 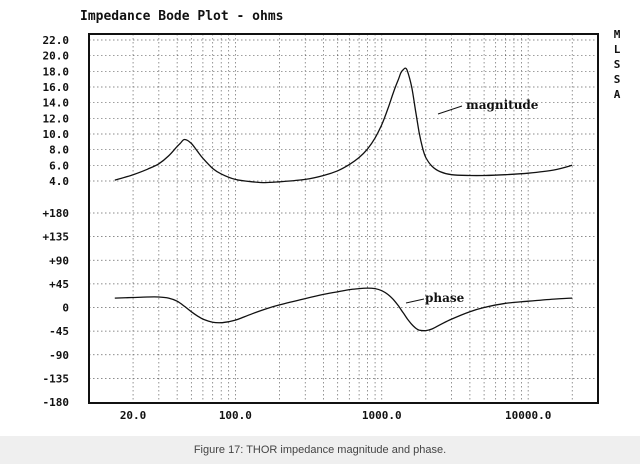 What do you see at coordinates (56, 103) in the screenshot?
I see `y-tick-label: 14.0` at bounding box center [56, 103].